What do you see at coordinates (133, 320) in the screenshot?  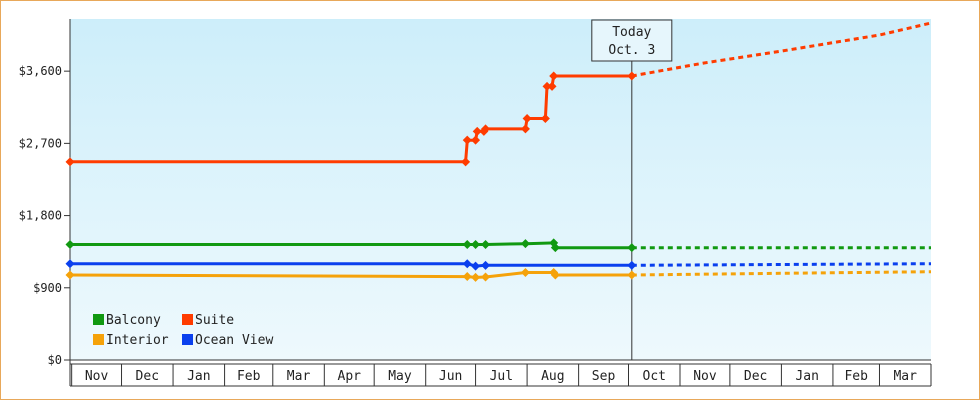 I see `legend-label-balcony: Balcony` at bounding box center [133, 320].